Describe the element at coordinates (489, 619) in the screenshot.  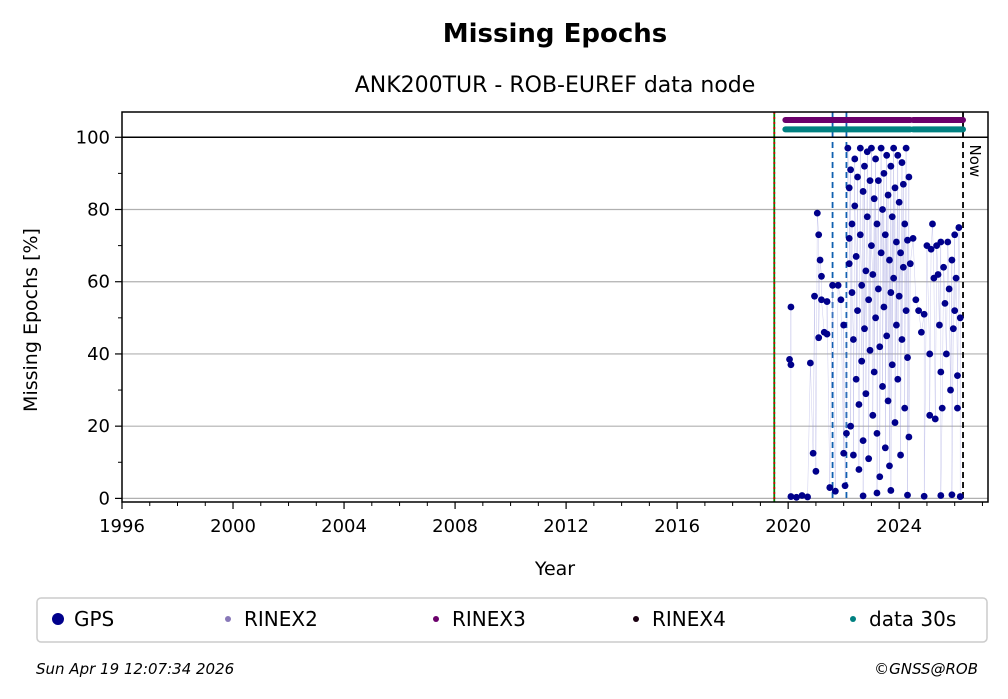
I see `legend-label: RINEX3` at that location.